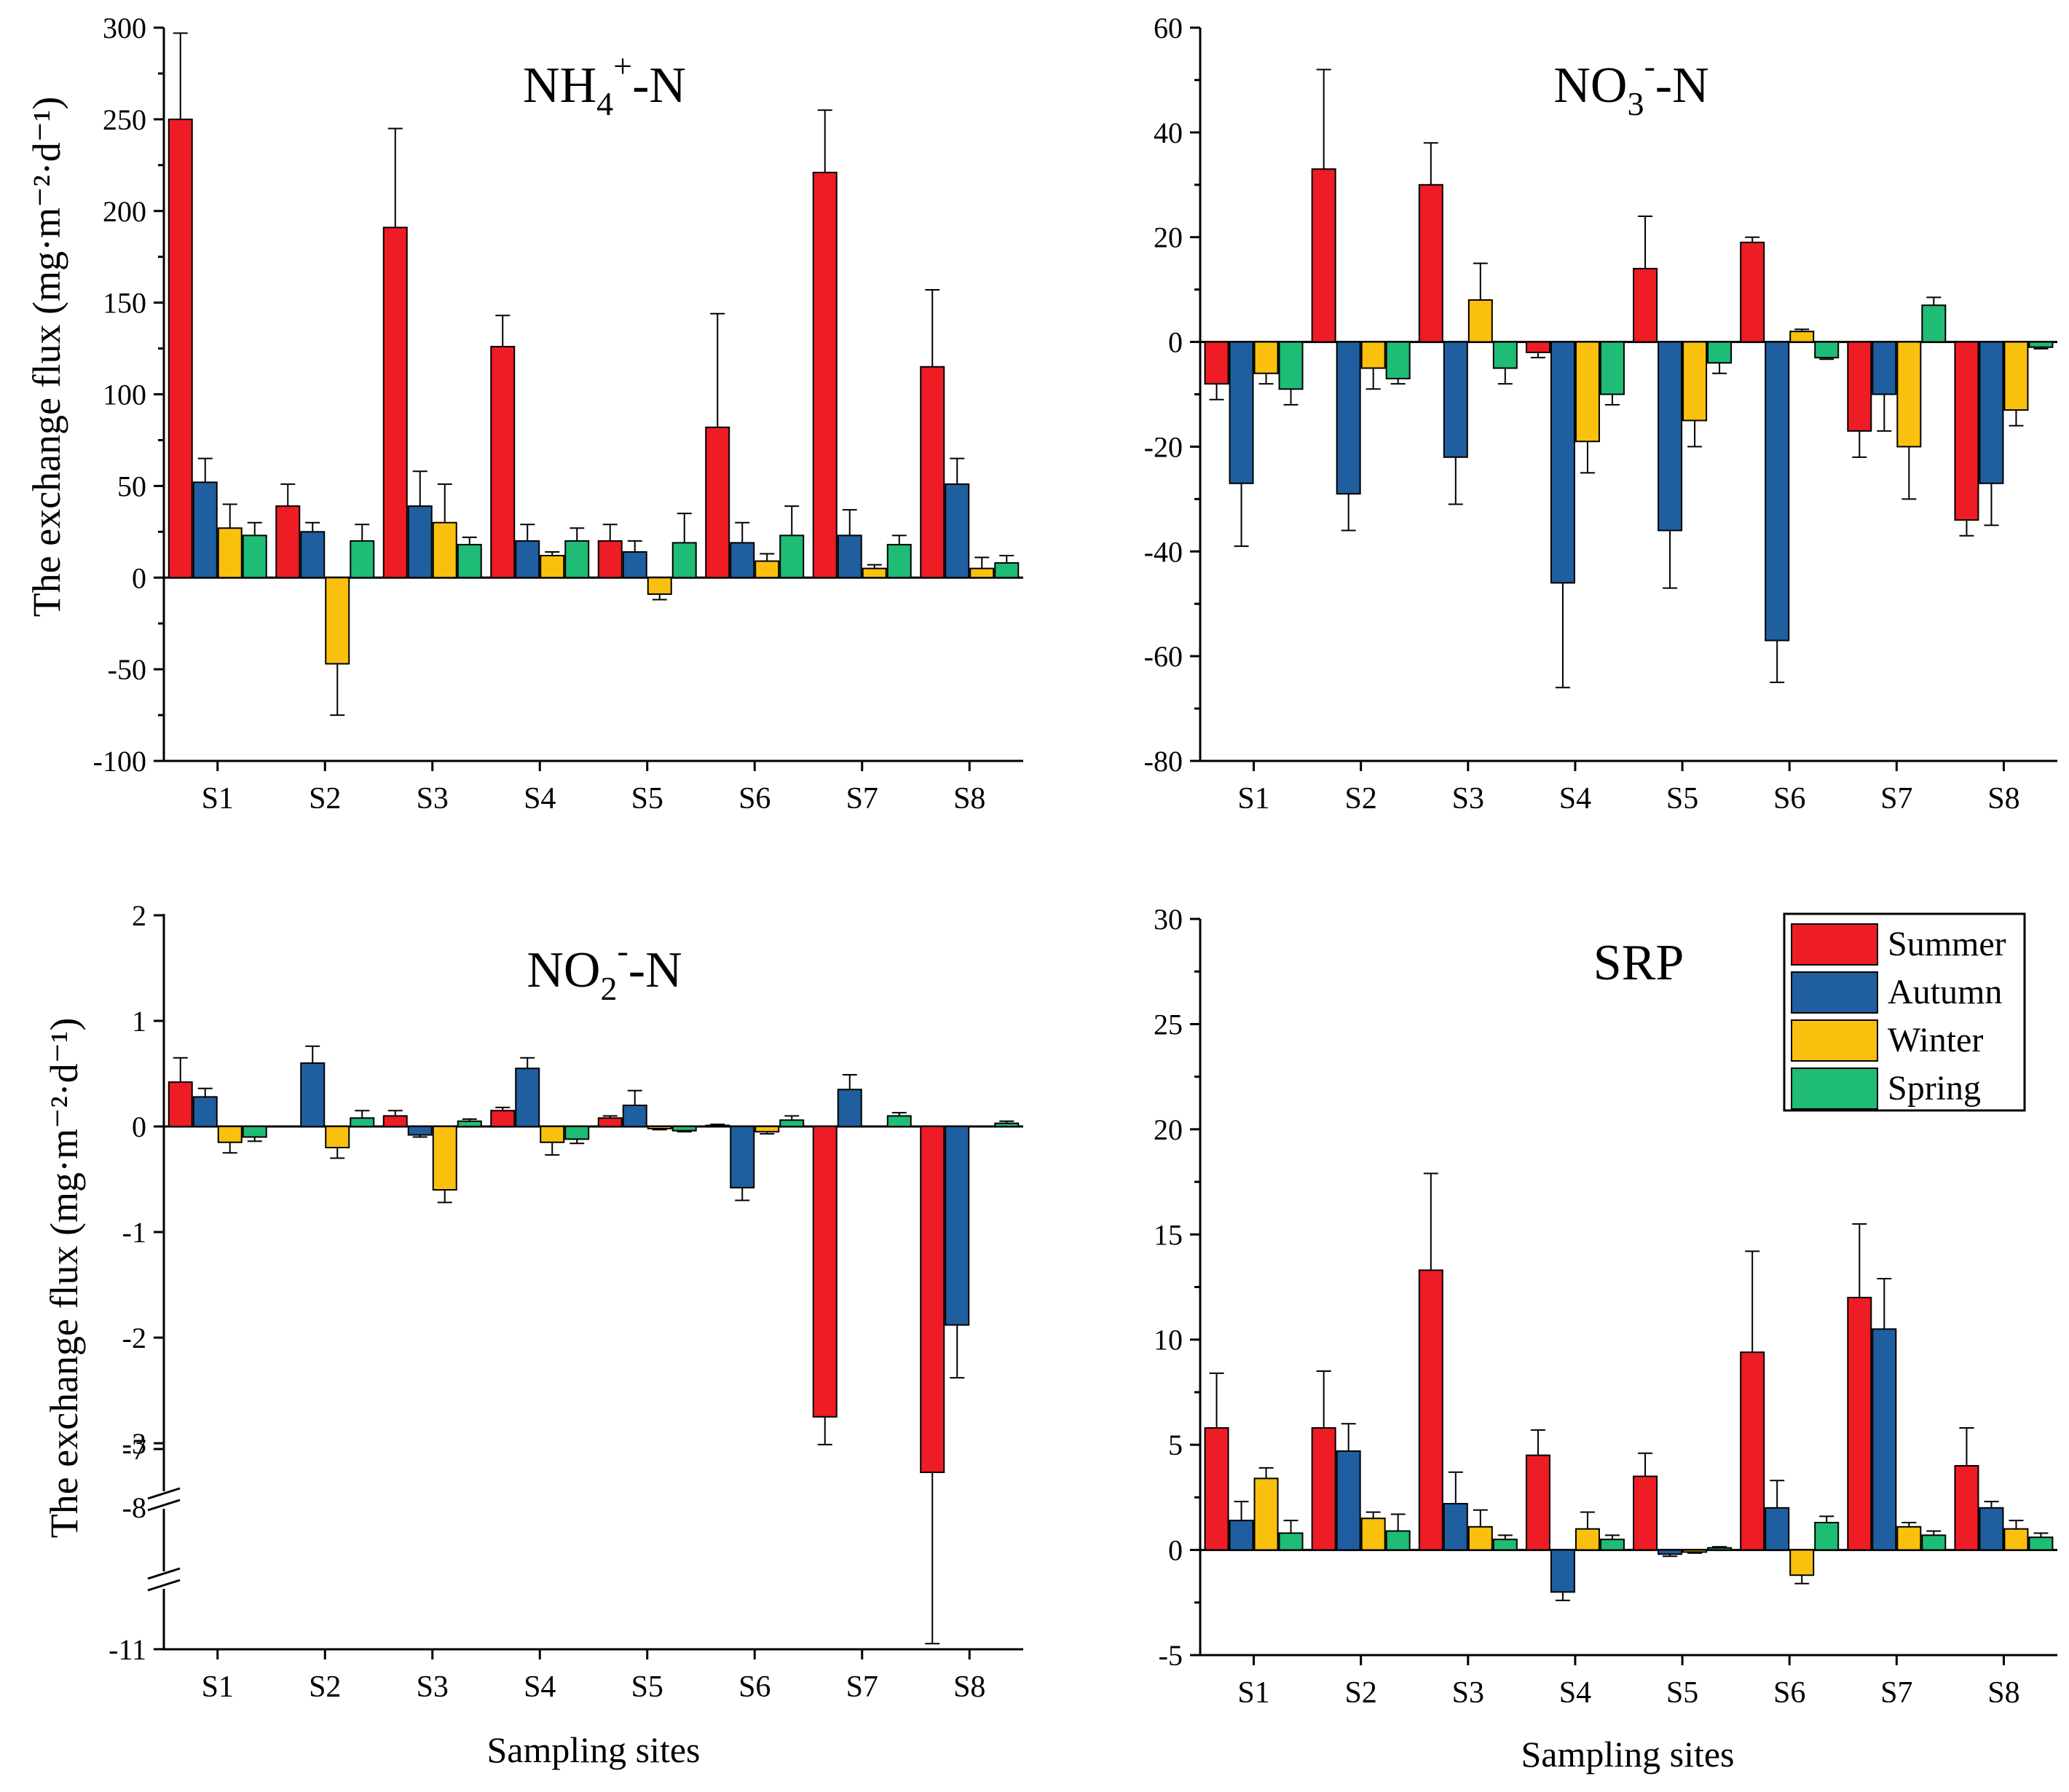 This screenshot has width=2069, height=1792. I want to click on panel3-bar-summer-s1, so click(180, 1104).